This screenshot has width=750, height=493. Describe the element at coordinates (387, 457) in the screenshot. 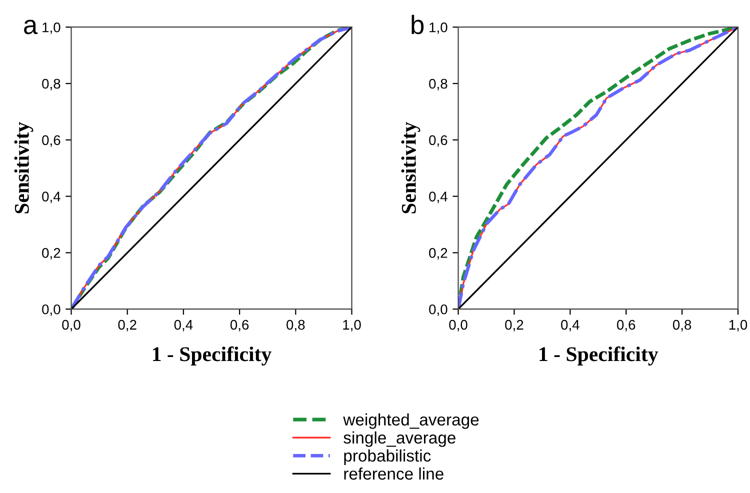

I see `legend-label: probabilistic` at that location.